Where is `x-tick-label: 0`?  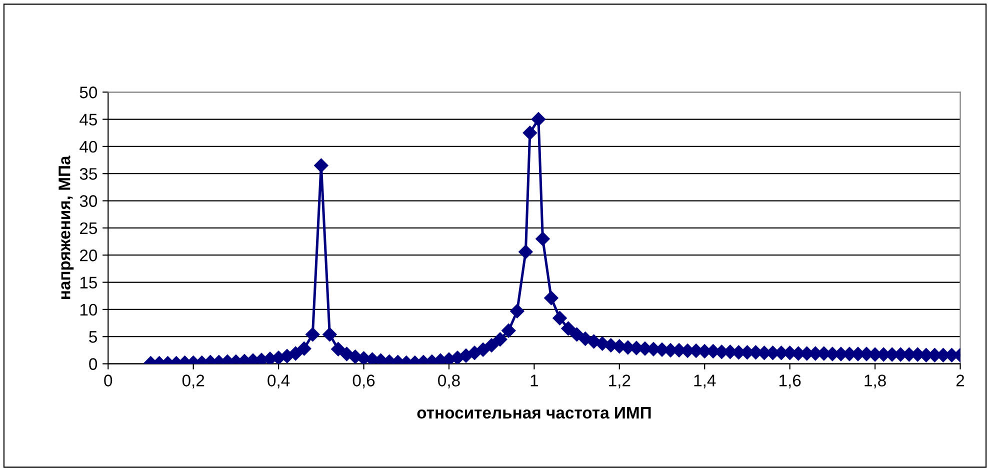
x-tick-label: 0 is located at coordinates (108, 380).